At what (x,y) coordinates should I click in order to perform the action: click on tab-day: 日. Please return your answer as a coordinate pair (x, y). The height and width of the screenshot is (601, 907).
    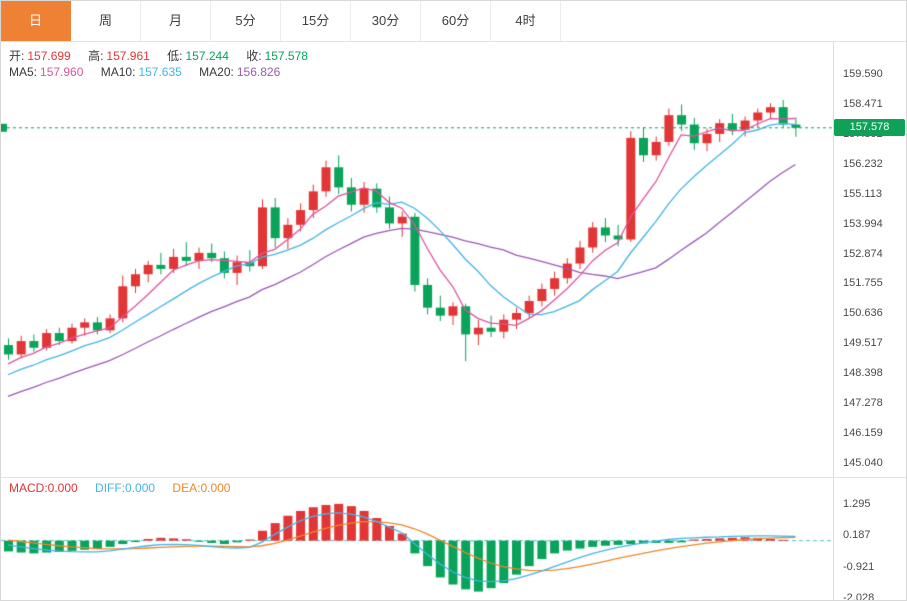
    Looking at the image, I should click on (36, 21).